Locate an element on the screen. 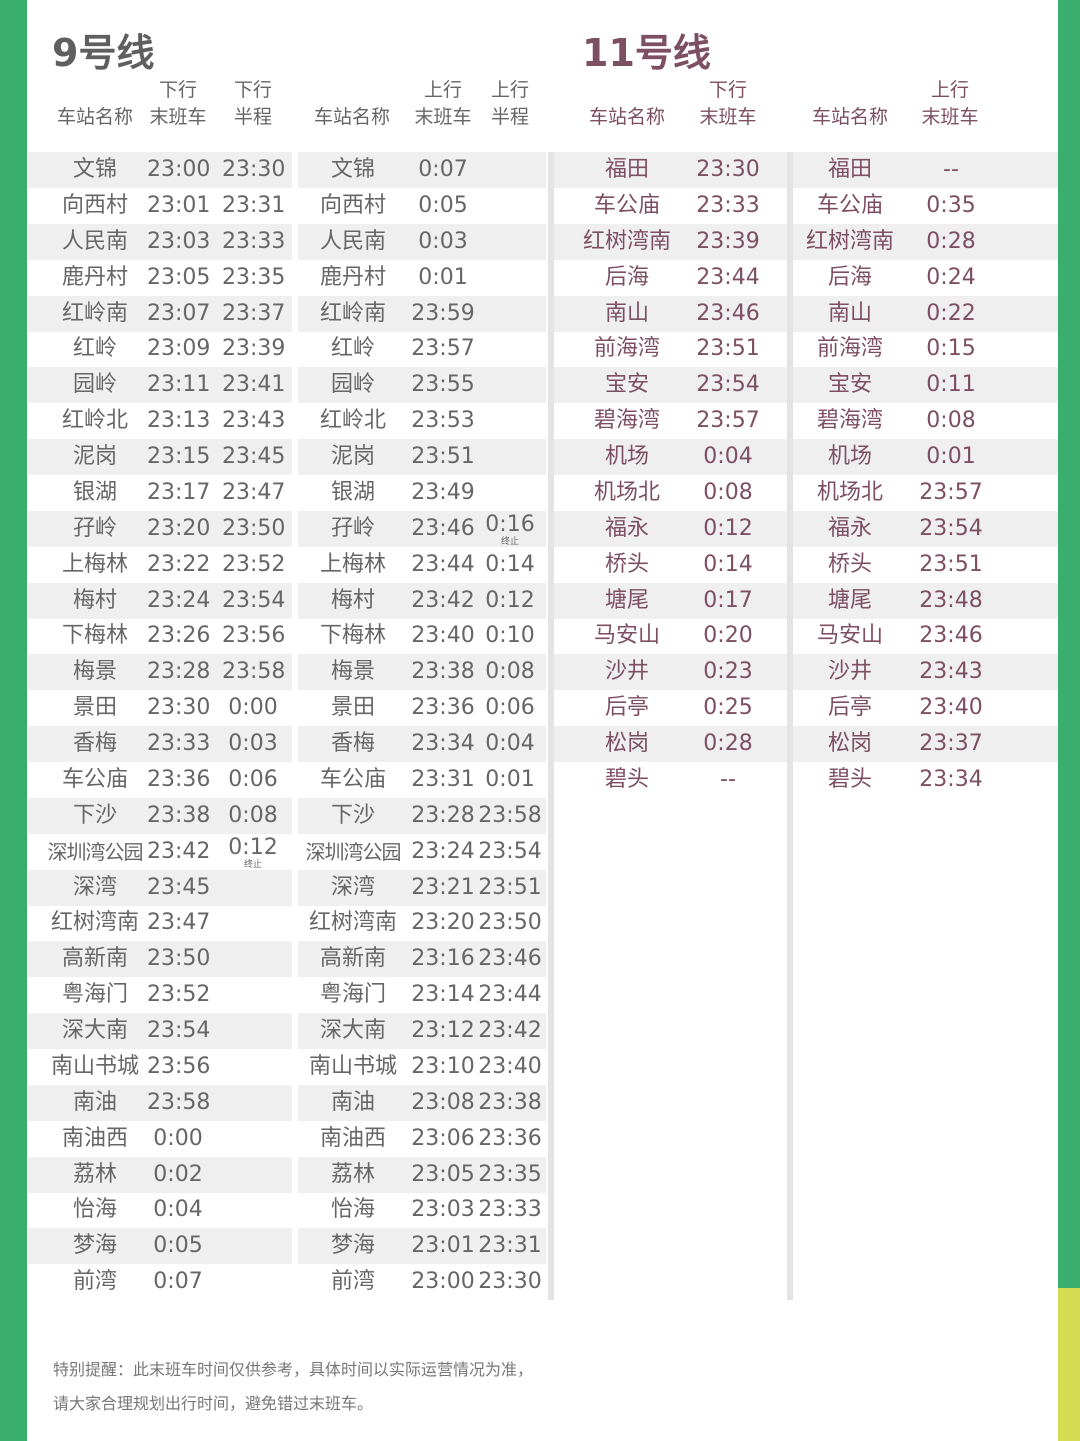  station-text: 孖岭 is located at coordinates (94, 528).